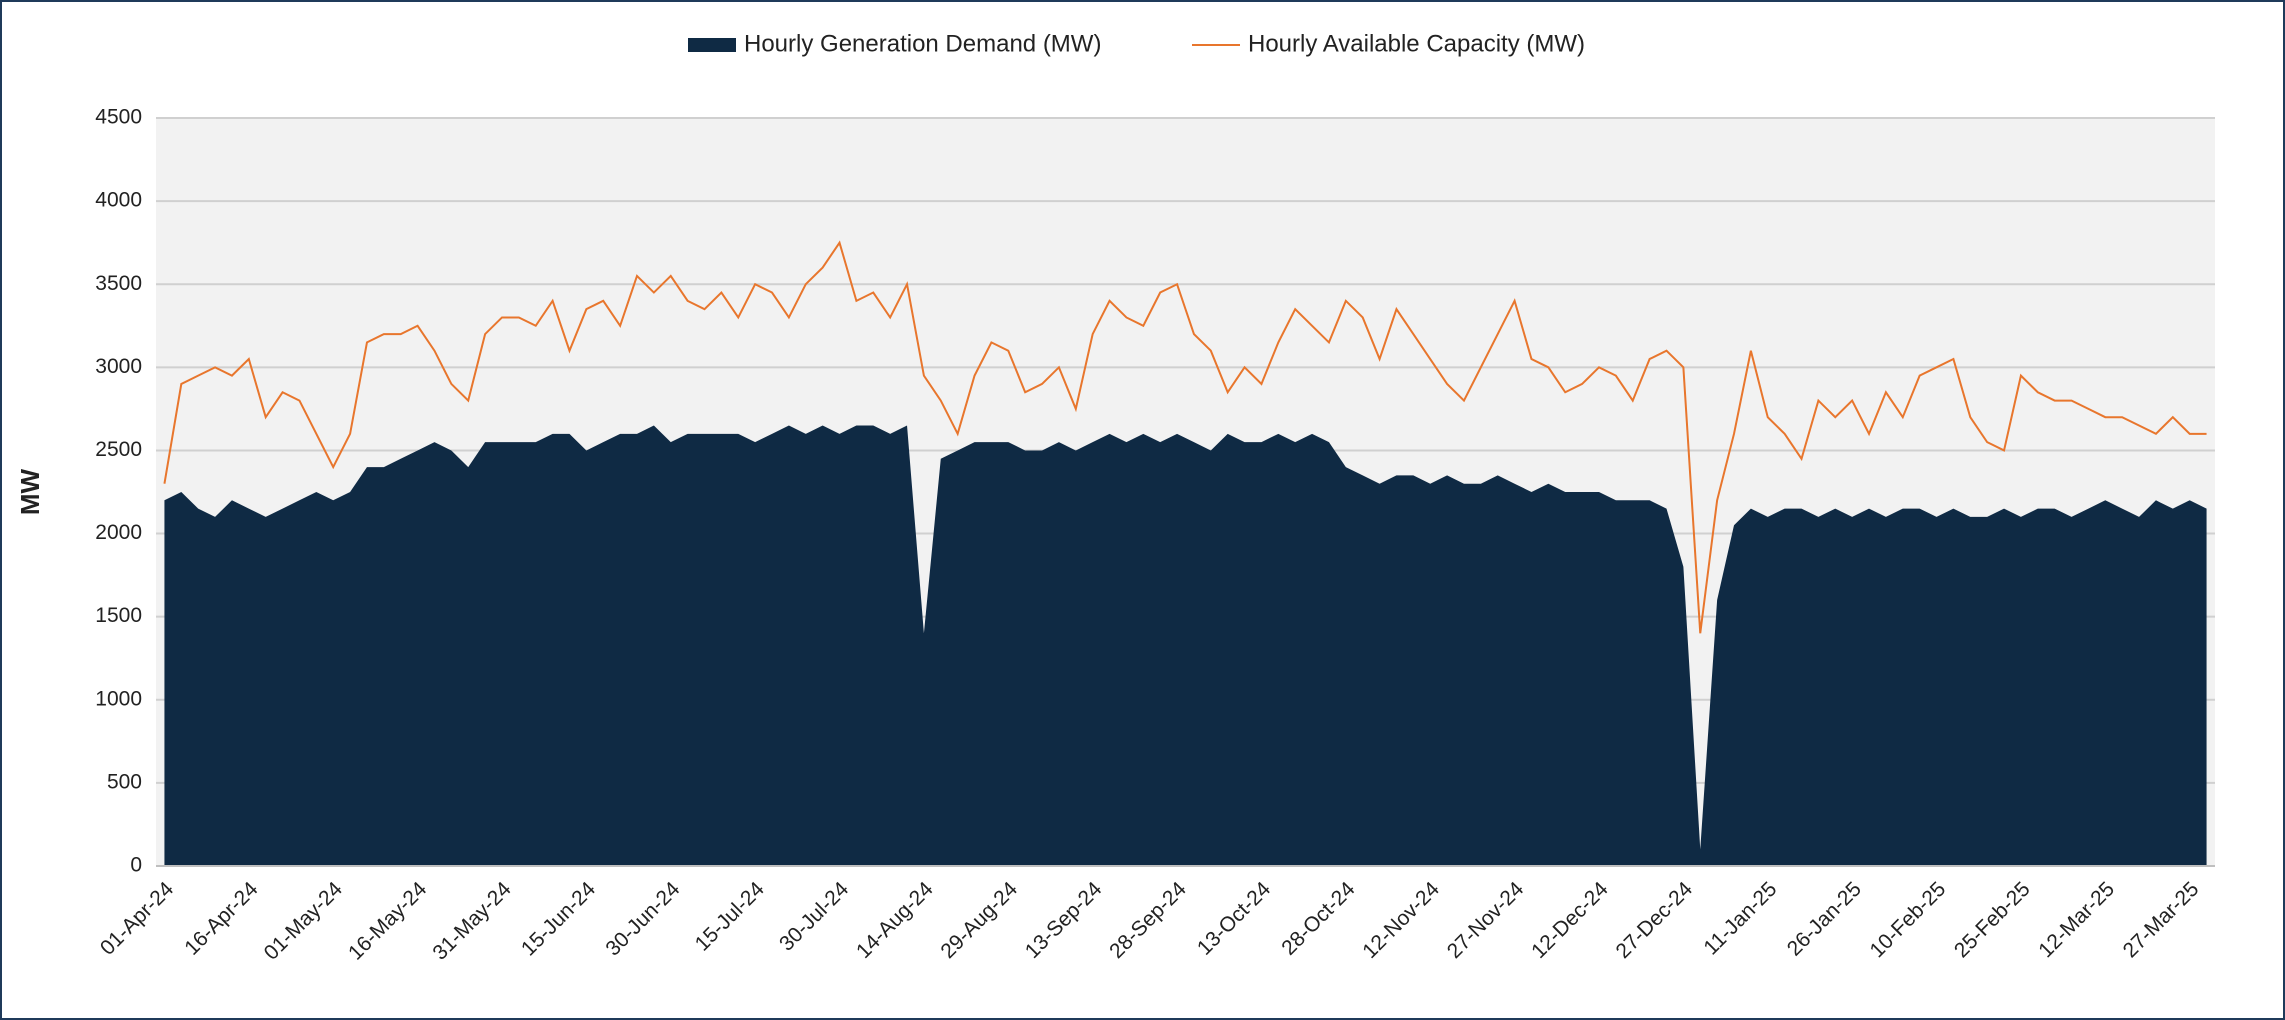 This screenshot has width=2285, height=1020. What do you see at coordinates (118, 366) in the screenshot?
I see `y-tick-label: 3000` at bounding box center [118, 366].